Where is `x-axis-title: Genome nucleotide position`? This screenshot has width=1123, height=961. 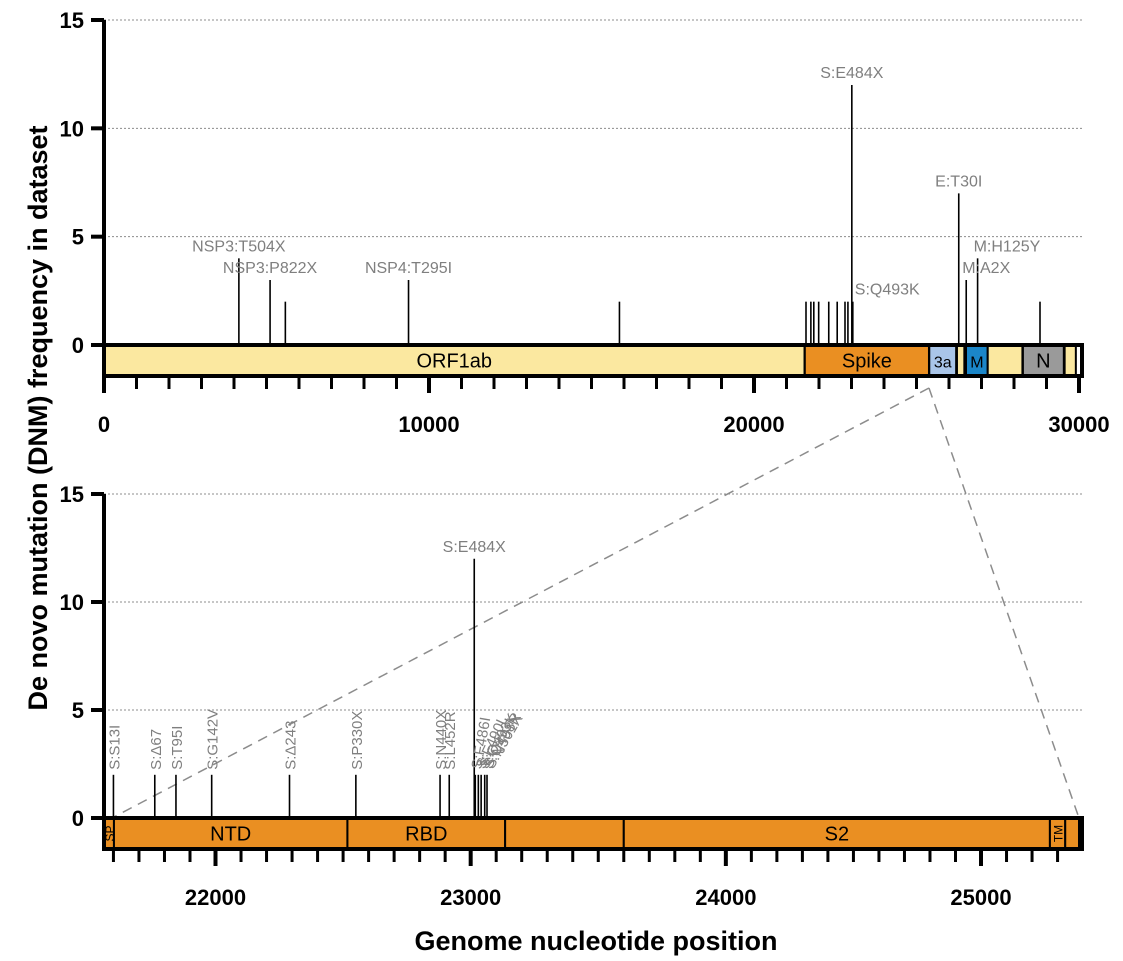
x-axis-title: Genome nucleotide position is located at coordinates (595, 941).